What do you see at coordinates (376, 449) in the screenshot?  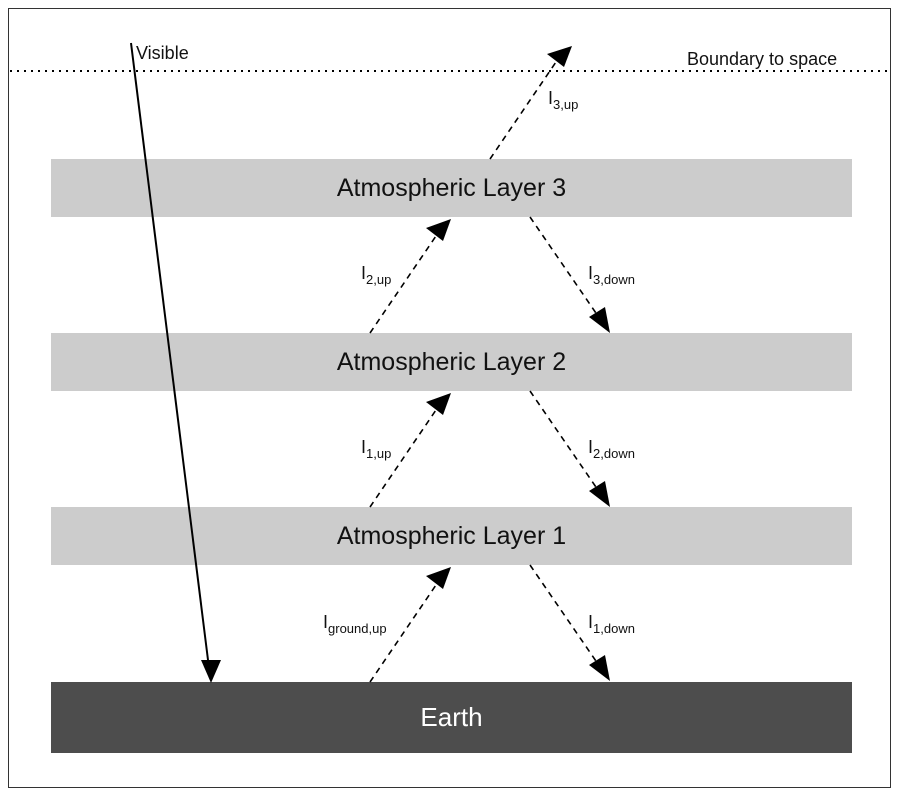 I see `flux-label-i1-up: I1,up` at bounding box center [376, 449].